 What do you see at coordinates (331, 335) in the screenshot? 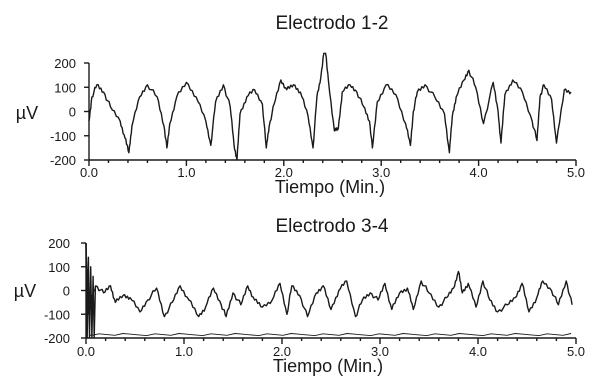
I see `baseline-noise` at bounding box center [331, 335].